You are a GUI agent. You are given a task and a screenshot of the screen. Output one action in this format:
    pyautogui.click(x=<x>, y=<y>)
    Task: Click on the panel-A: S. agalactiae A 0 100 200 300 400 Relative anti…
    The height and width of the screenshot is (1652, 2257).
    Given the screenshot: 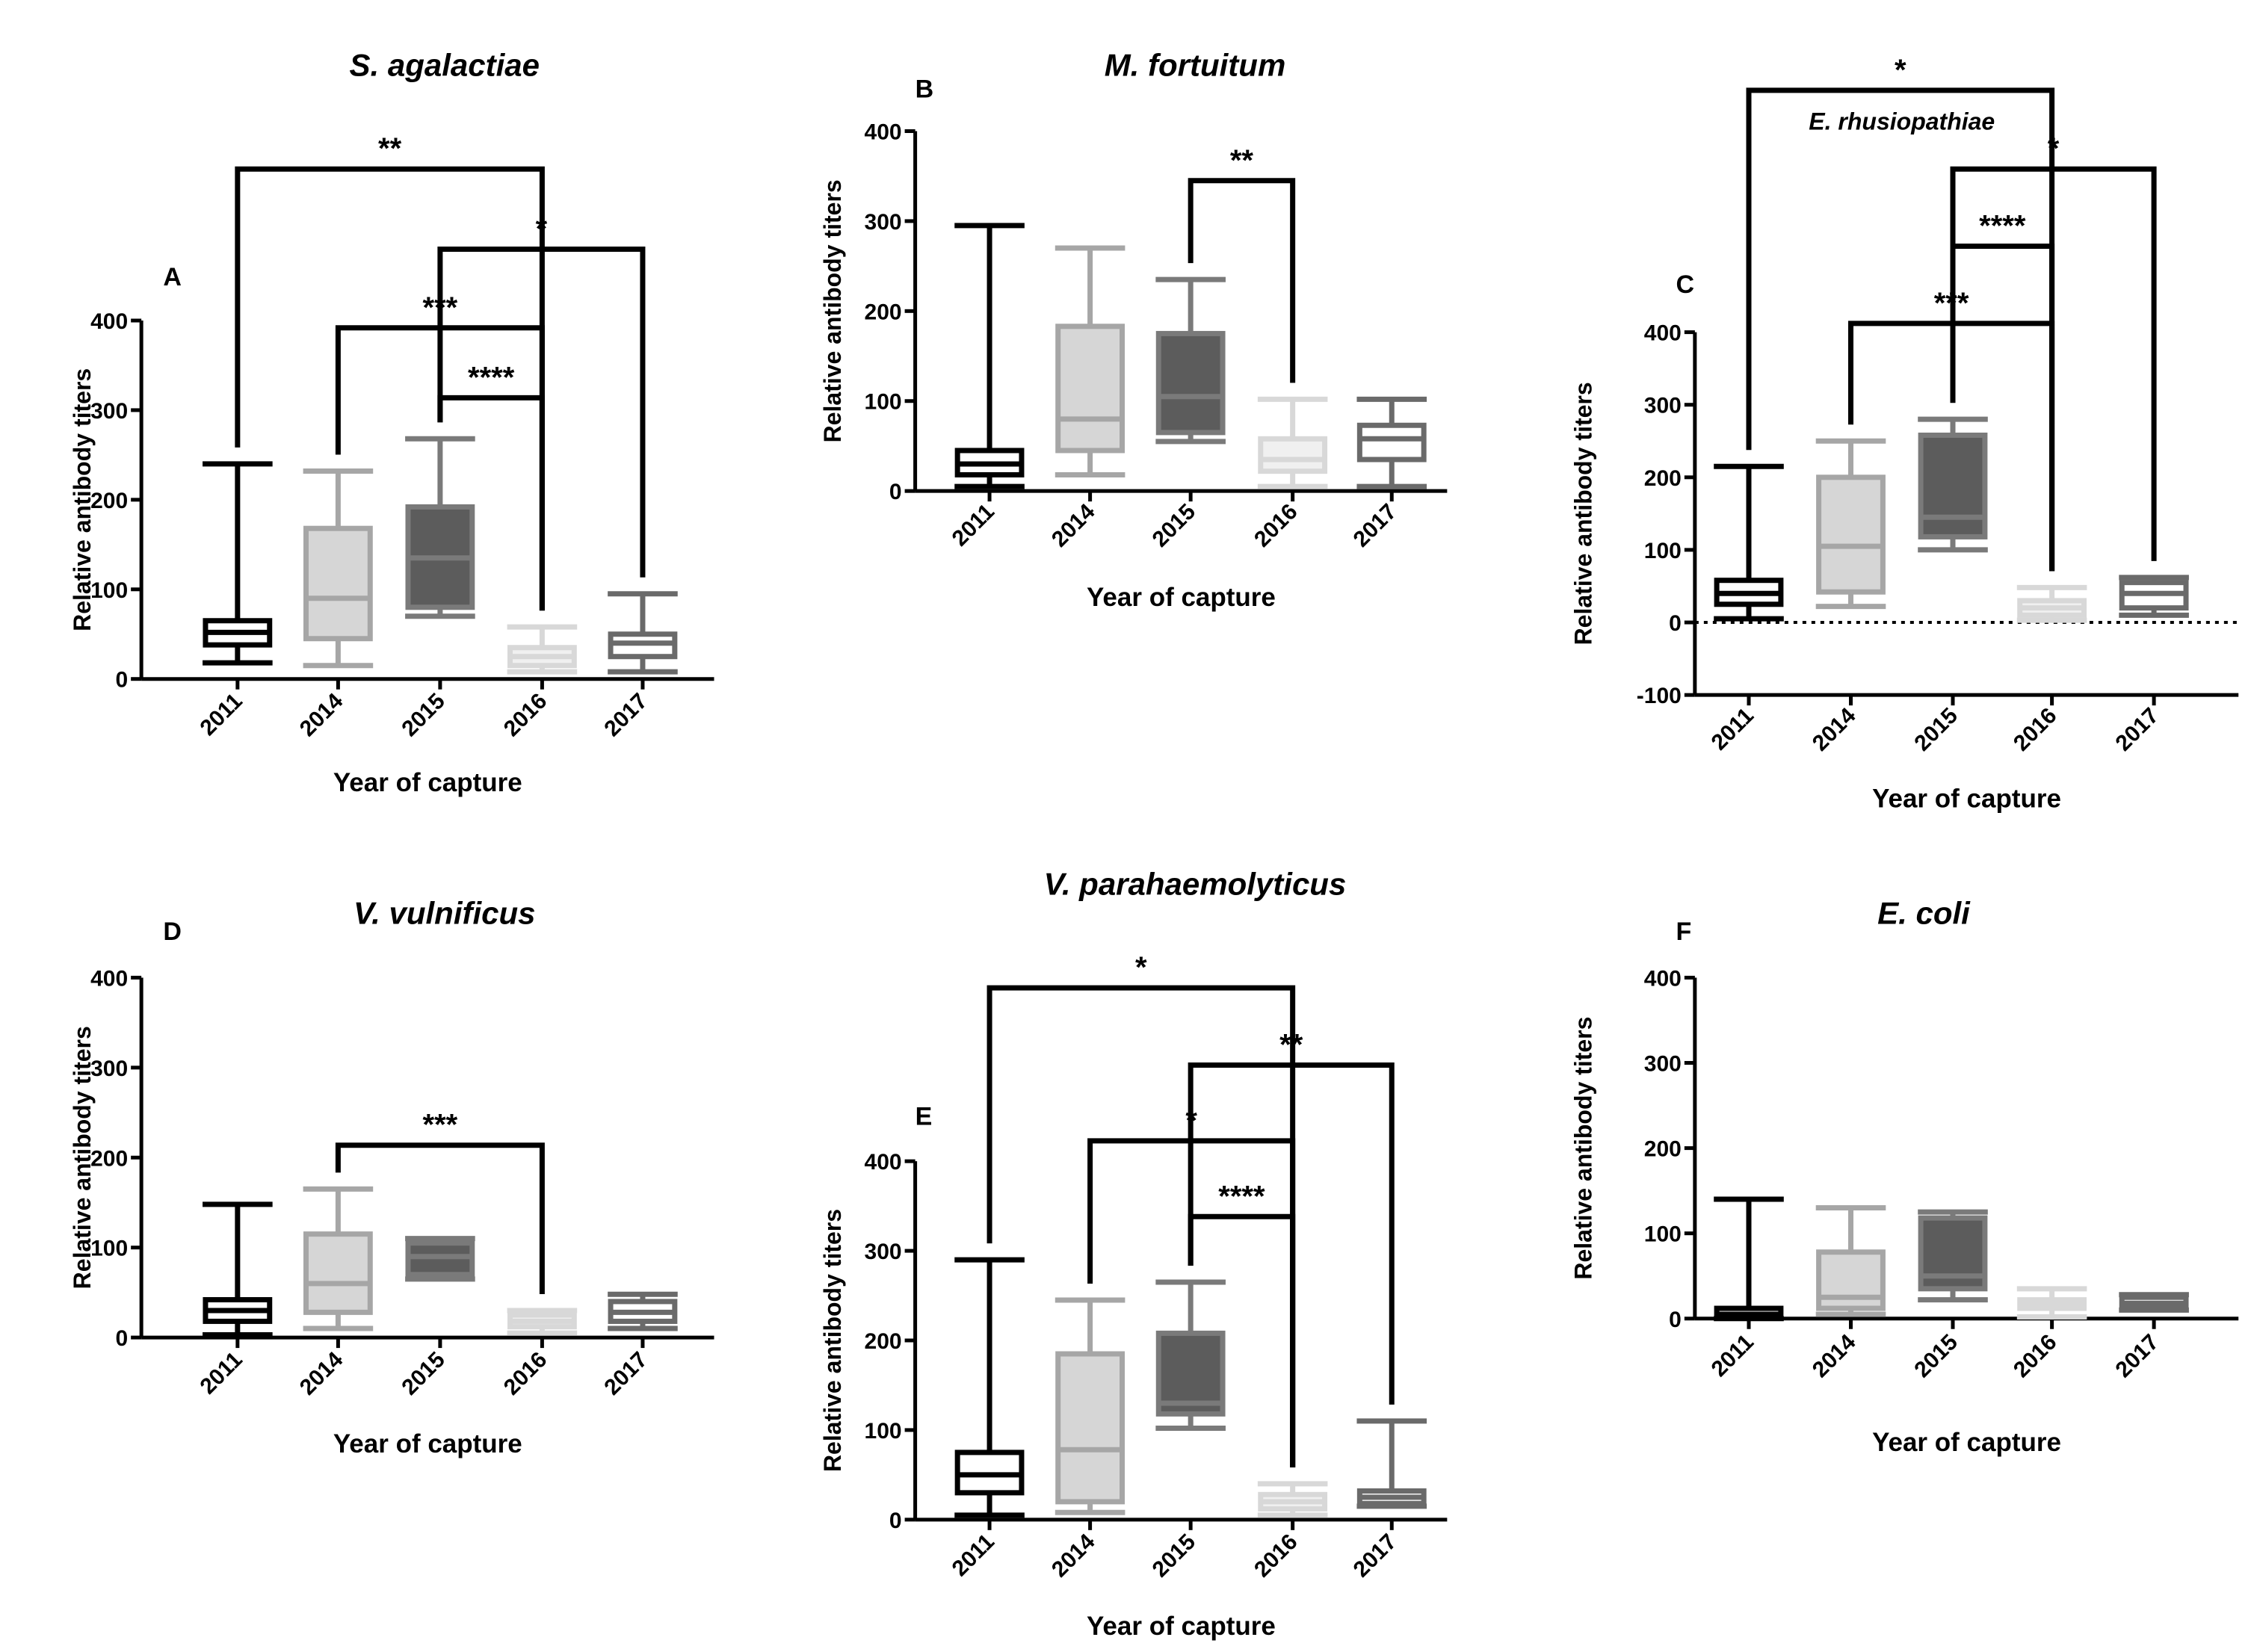 What is the action you would take?
    pyautogui.click(x=391, y=422)
    